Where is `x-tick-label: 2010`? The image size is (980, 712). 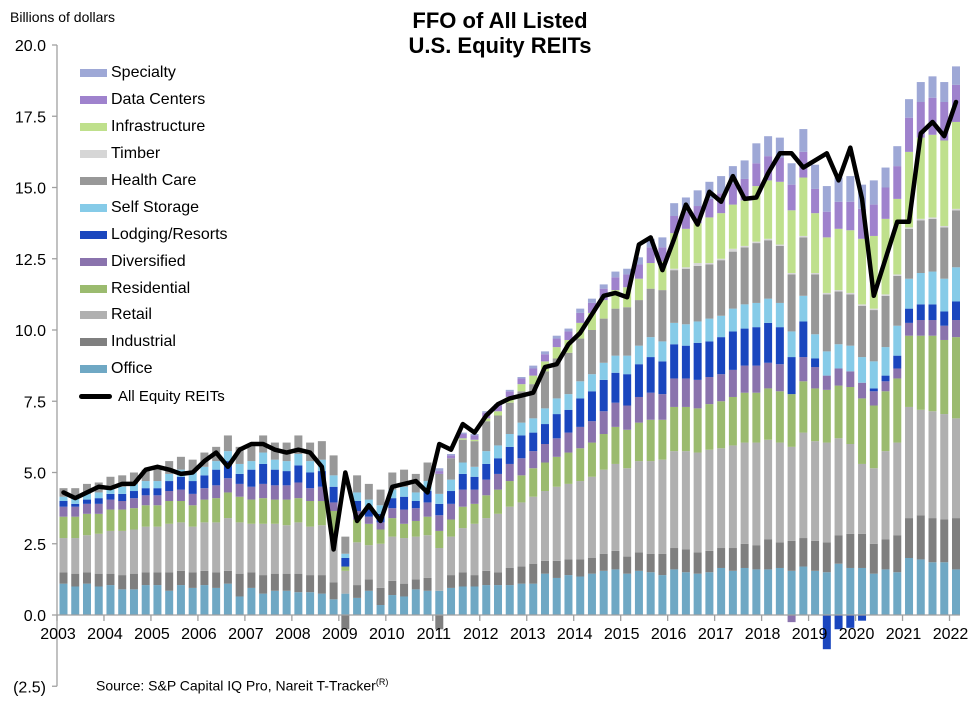 x-tick-label: 2010 is located at coordinates (387, 634).